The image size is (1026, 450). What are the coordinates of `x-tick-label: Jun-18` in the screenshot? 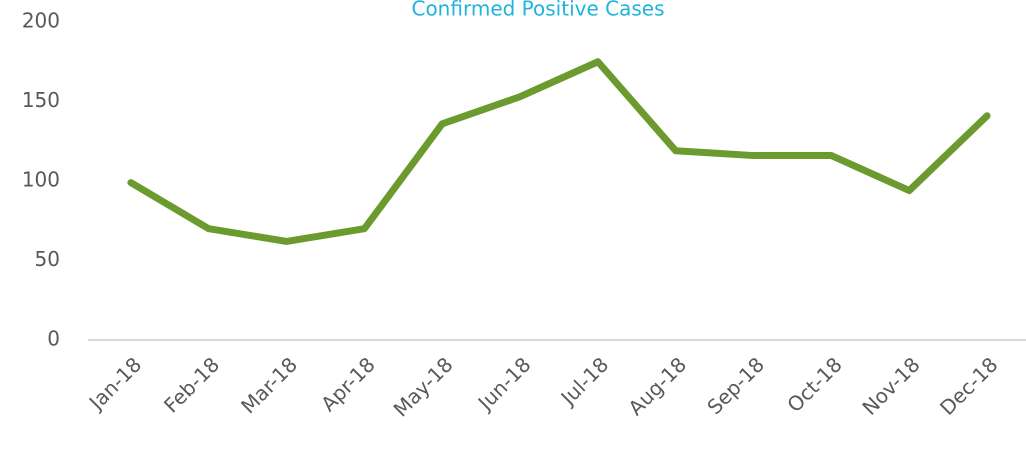 It's located at (504, 384).